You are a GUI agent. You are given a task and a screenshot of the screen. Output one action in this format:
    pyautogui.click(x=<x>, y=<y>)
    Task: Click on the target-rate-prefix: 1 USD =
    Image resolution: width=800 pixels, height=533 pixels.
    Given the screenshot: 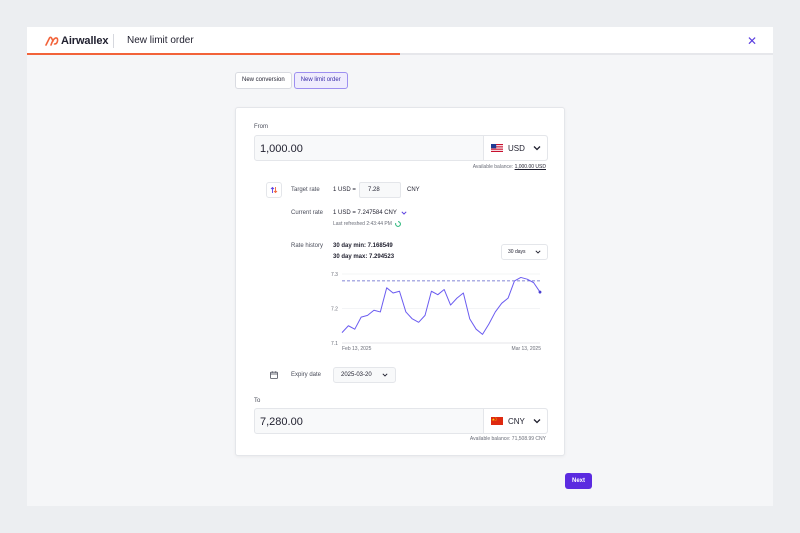 What is the action you would take?
    pyautogui.click(x=344, y=190)
    